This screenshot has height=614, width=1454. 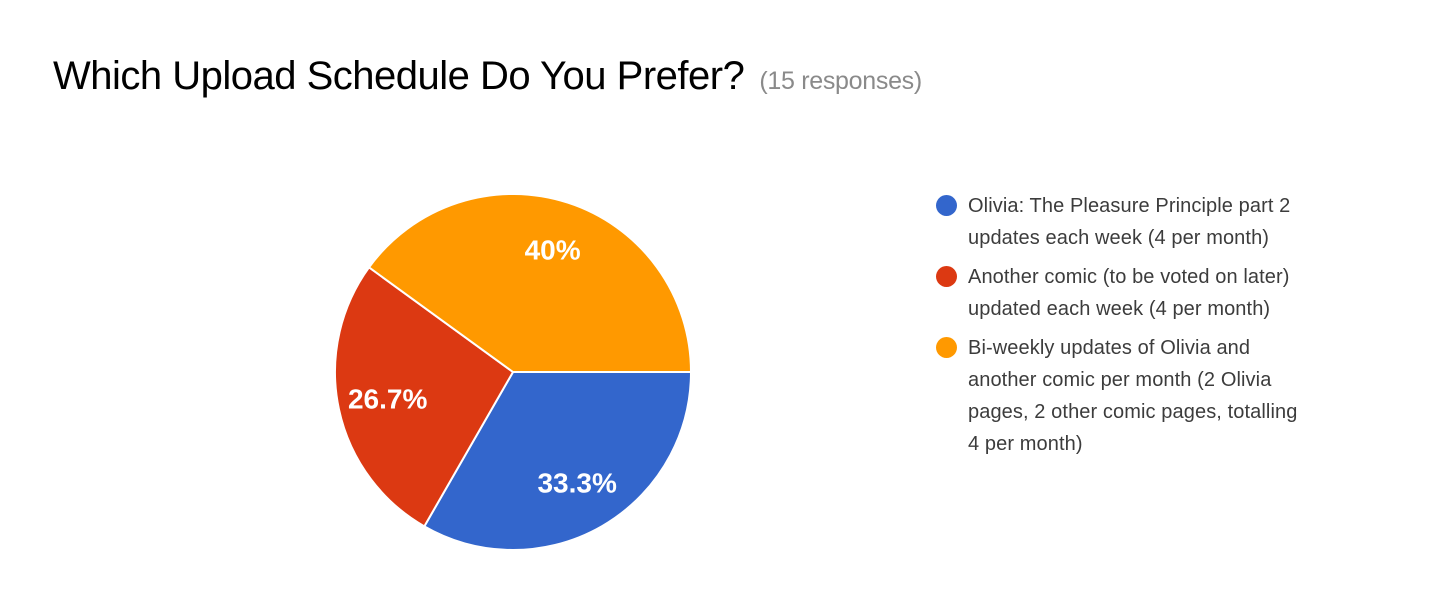 I want to click on legend-label-line: another comic per month (2 Olivia, so click(x=1120, y=380).